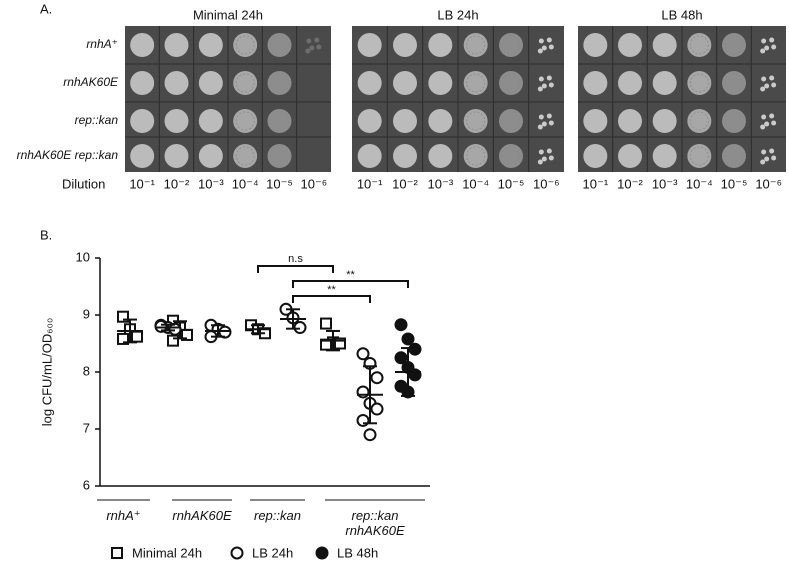 The width and height of the screenshot is (789, 567). I want to click on legend-label: Minimal 24h, so click(167, 552).